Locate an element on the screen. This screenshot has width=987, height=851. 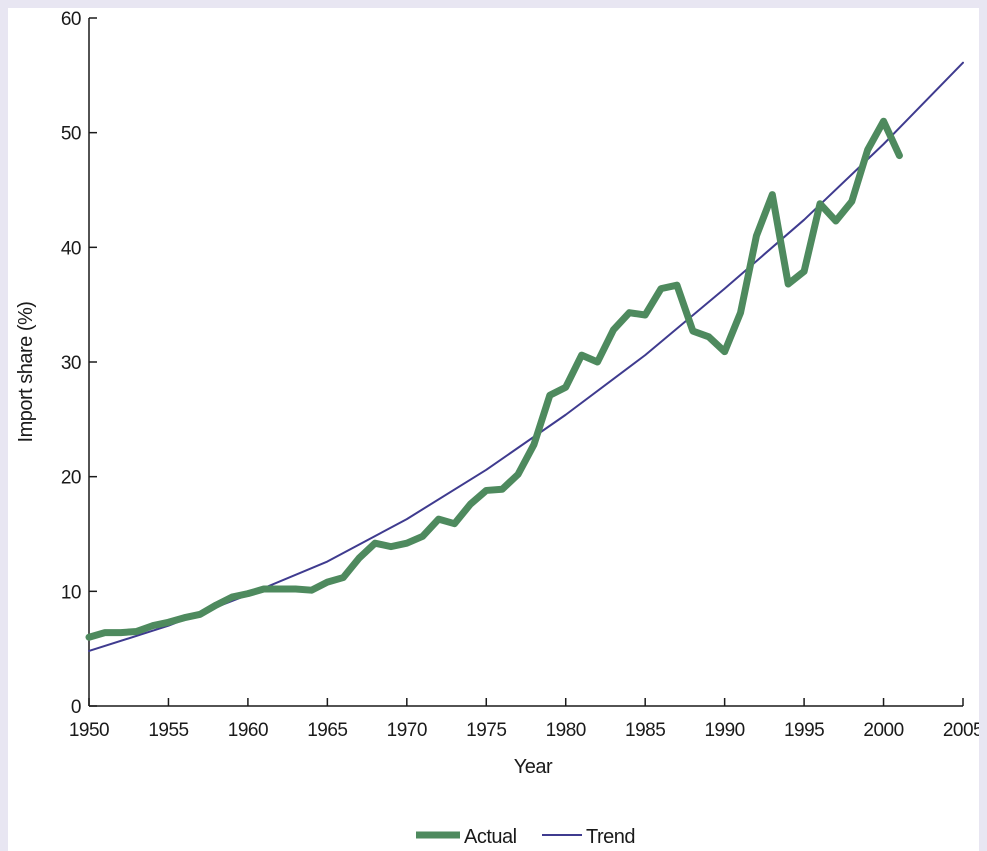
legend-label-actual: Actual is located at coordinates (490, 837).